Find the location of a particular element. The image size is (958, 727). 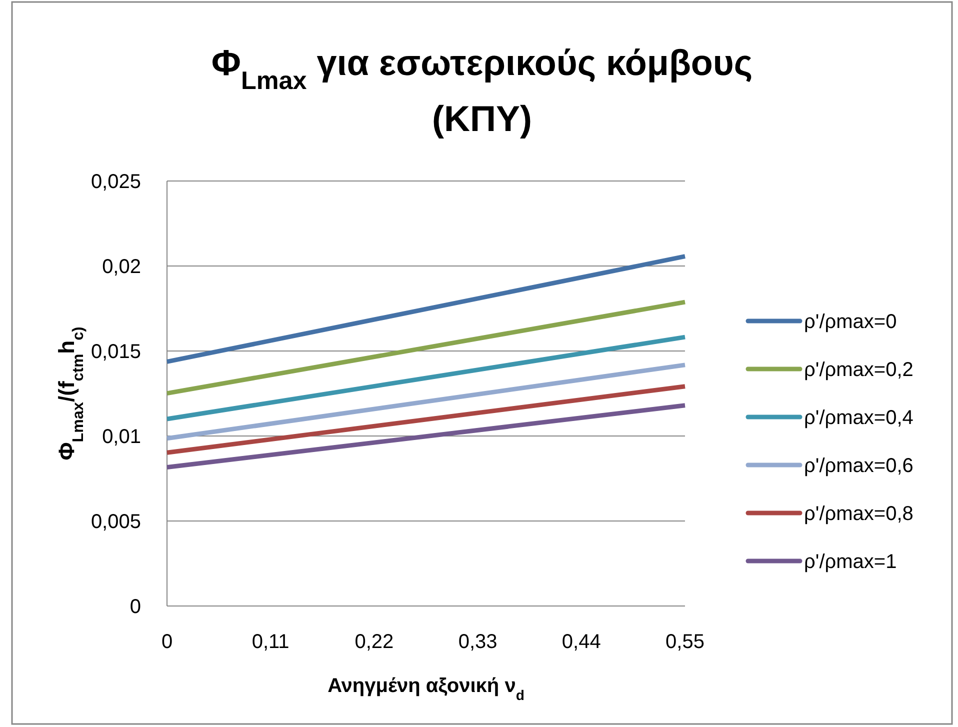

legend-label: ρ'/ρmax=0,2 is located at coordinates (859, 370).